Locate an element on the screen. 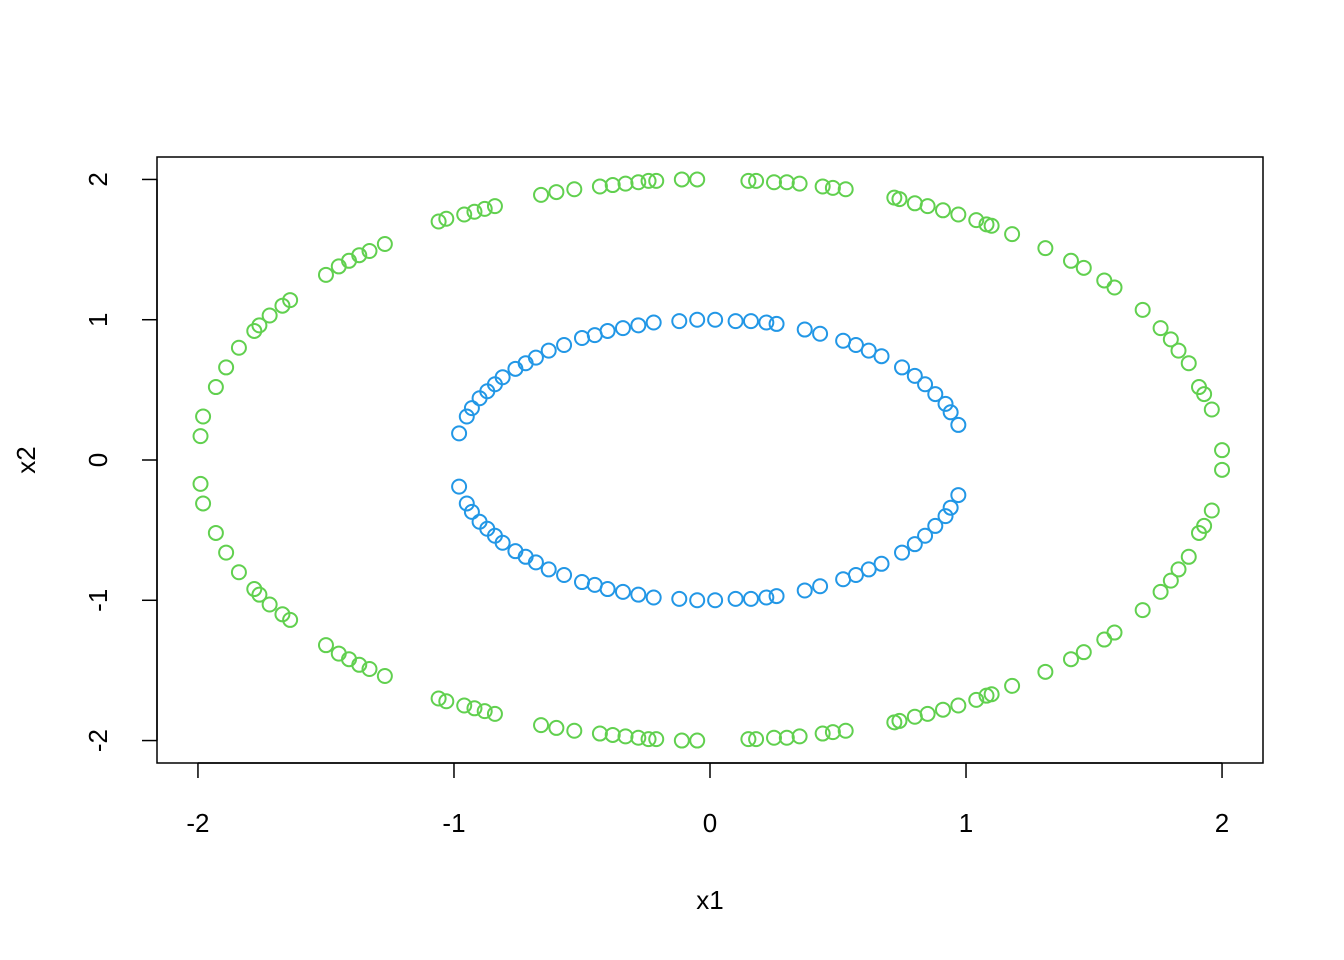  x-tick-label: -2 is located at coordinates (197, 823).